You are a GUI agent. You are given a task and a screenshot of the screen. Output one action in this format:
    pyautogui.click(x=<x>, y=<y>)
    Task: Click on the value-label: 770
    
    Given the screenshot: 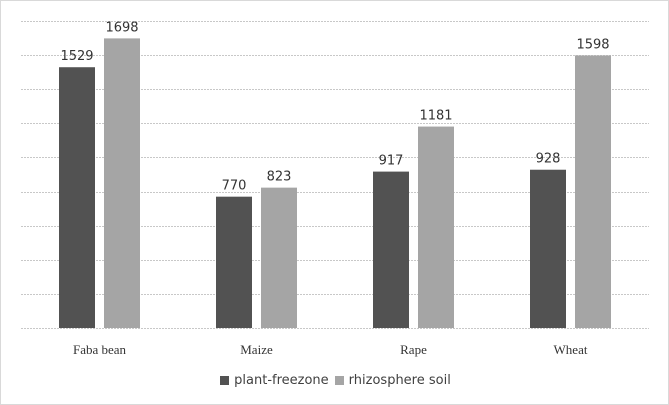 What is the action you would take?
    pyautogui.click(x=234, y=186)
    